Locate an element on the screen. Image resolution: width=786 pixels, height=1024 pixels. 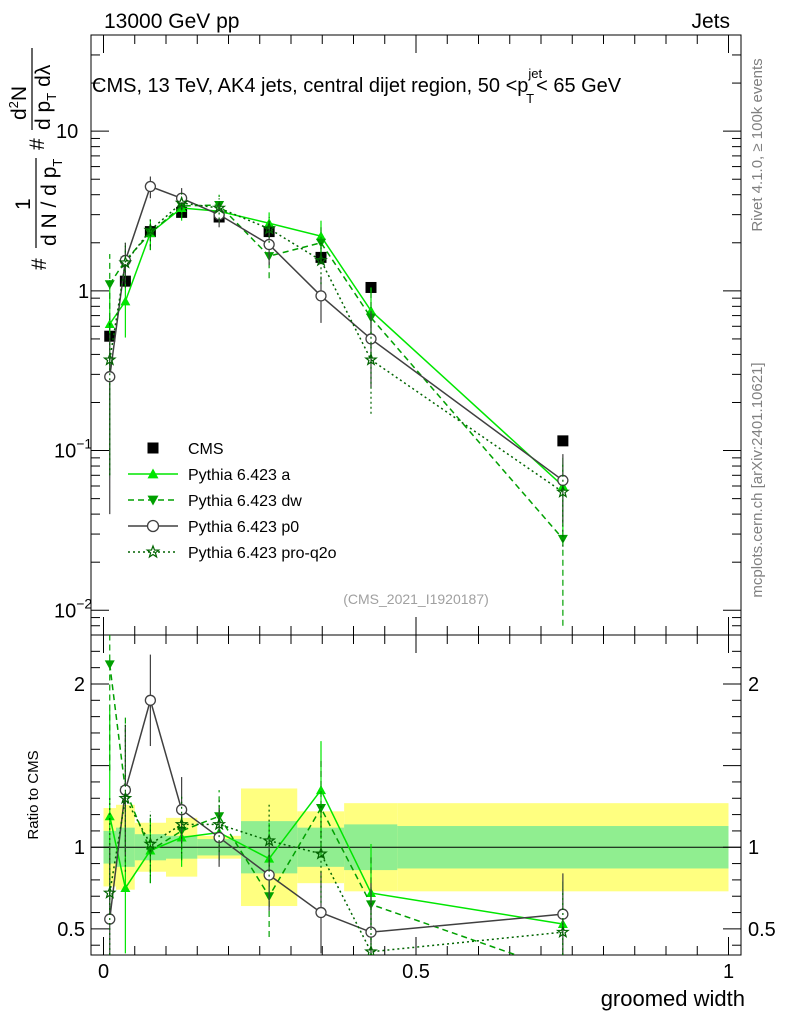
ylabel-den2: d pTdλ is located at coordinates (45, 97).